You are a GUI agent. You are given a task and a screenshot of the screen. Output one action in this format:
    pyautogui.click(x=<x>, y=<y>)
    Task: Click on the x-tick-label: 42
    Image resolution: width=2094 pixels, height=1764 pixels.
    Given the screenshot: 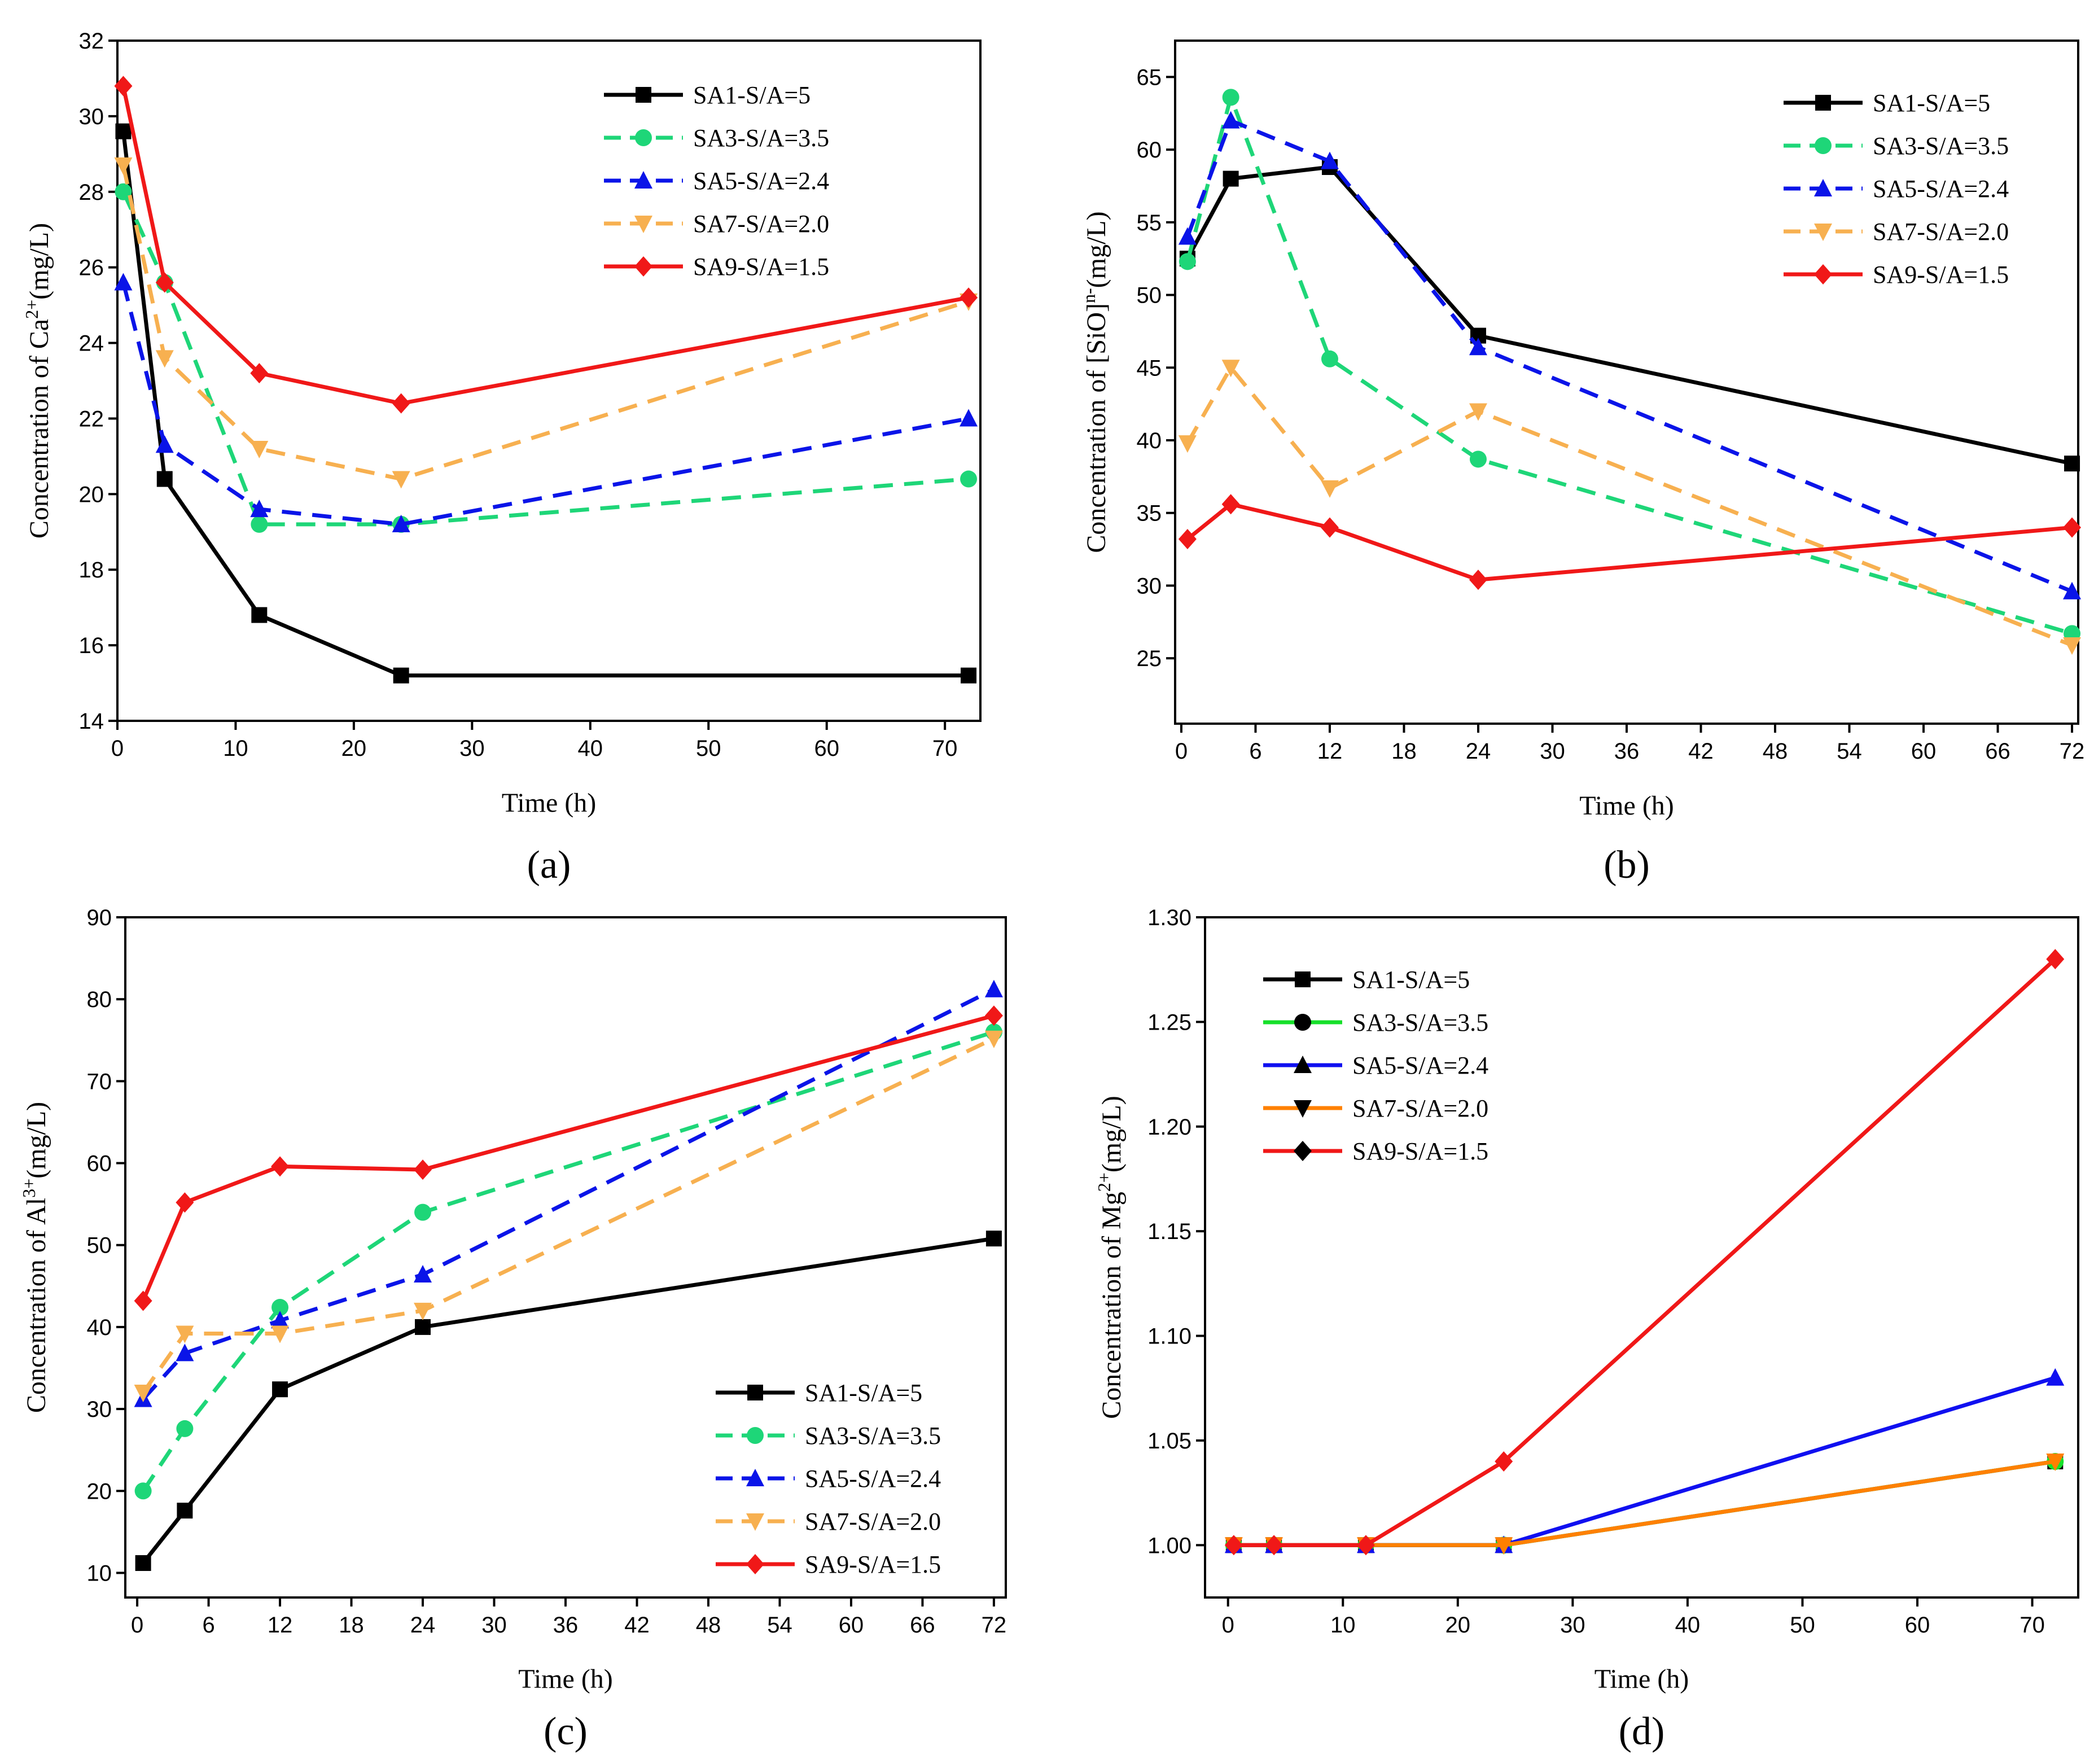 What is the action you would take?
    pyautogui.click(x=1701, y=751)
    